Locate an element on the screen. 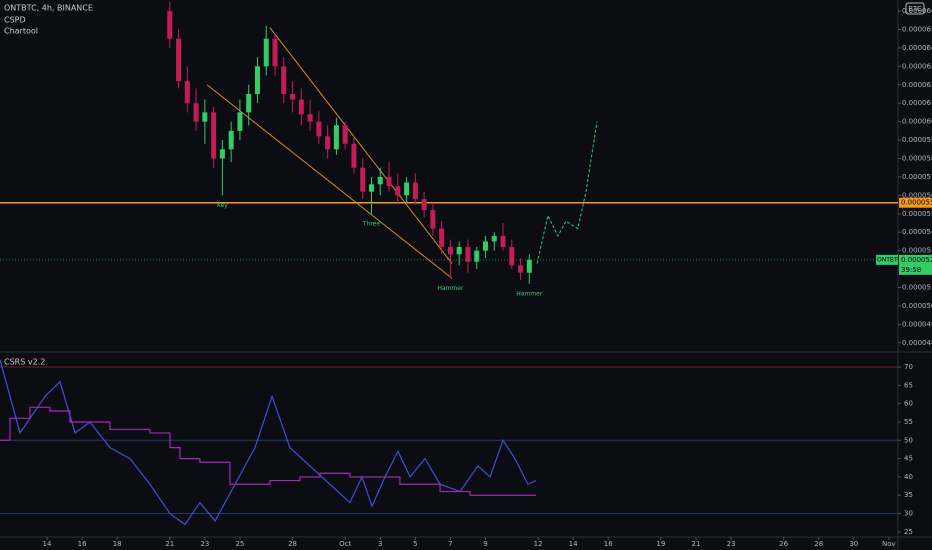  y-tick-label: 25 is located at coordinates (908, 532).